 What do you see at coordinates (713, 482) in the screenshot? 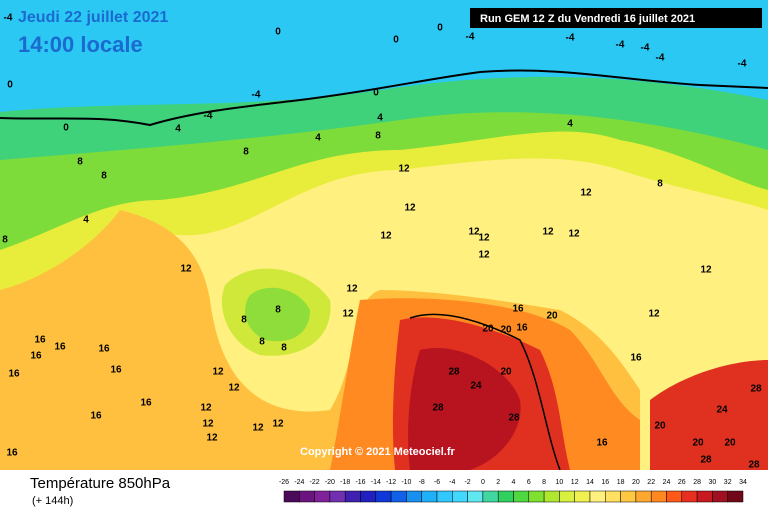
I see `scale-label: 30` at bounding box center [713, 482].